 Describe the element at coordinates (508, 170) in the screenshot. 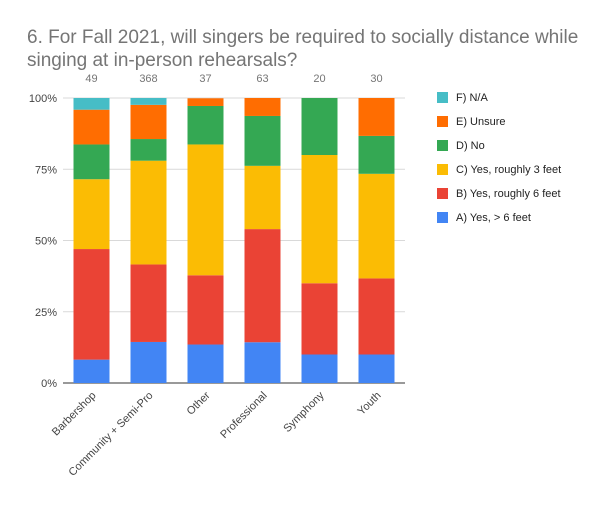

I see `legend-label: C) Yes, roughly 3 feet` at that location.